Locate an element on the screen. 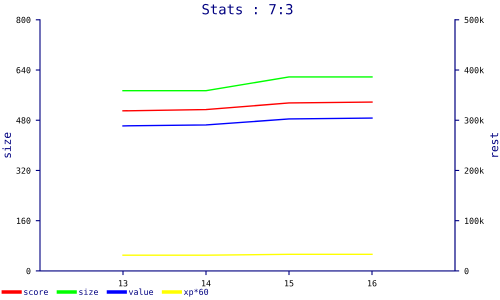  legend-label: size is located at coordinates (88, 292).